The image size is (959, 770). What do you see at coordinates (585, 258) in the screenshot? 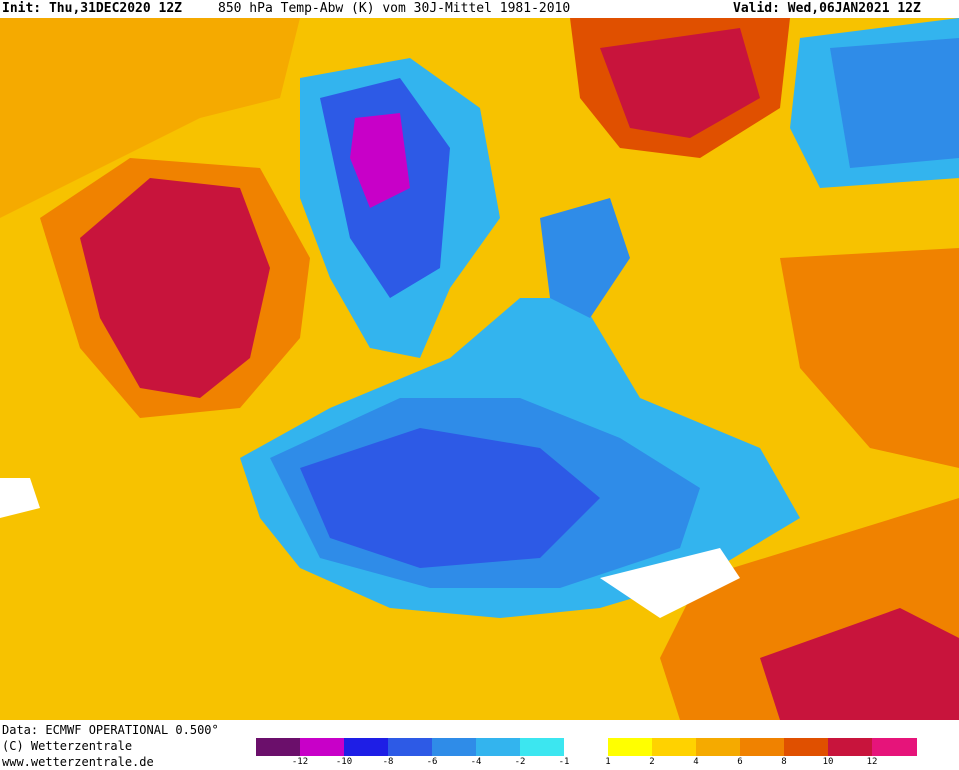
I see `cold-area-scandinavia` at bounding box center [585, 258].